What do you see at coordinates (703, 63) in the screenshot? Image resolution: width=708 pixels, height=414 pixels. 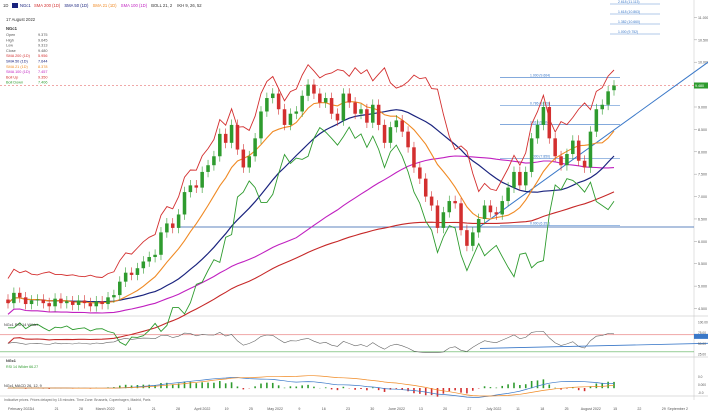 I see `price-tick-label: 10.000` at bounding box center [703, 63].